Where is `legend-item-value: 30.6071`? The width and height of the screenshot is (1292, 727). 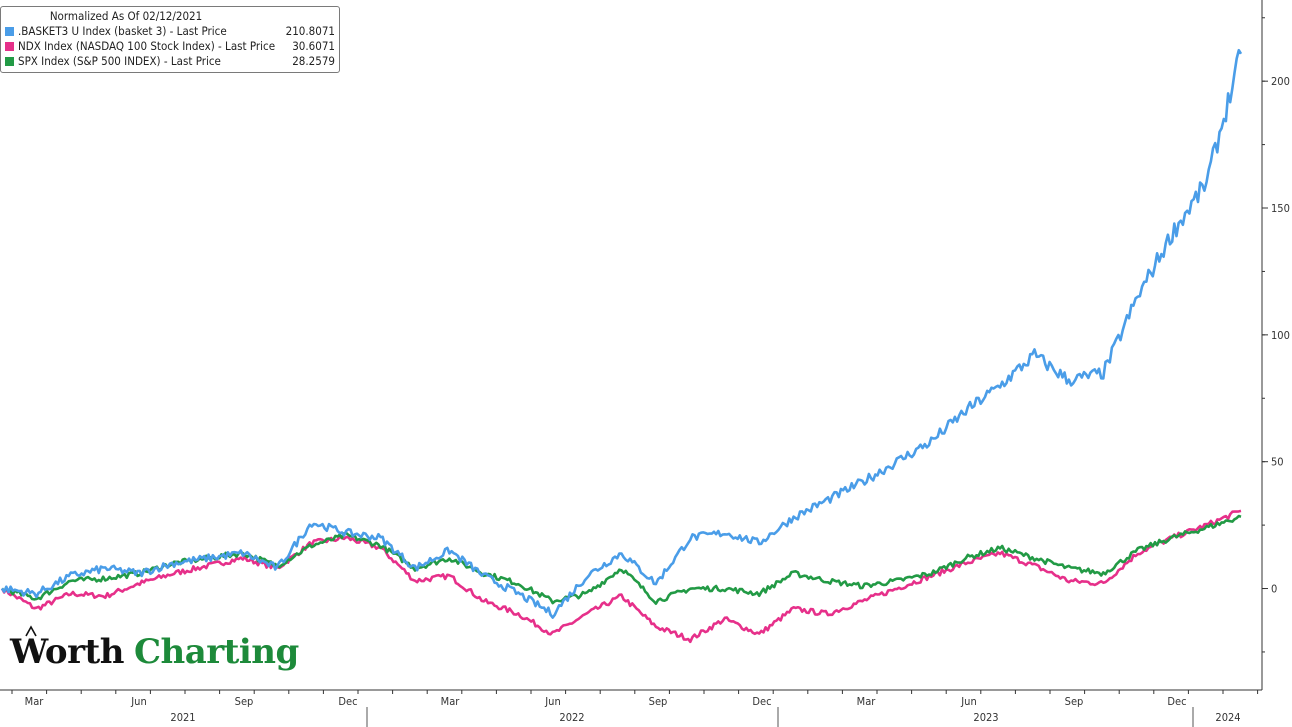
legend-item-value: 30.6071 is located at coordinates (313, 46).